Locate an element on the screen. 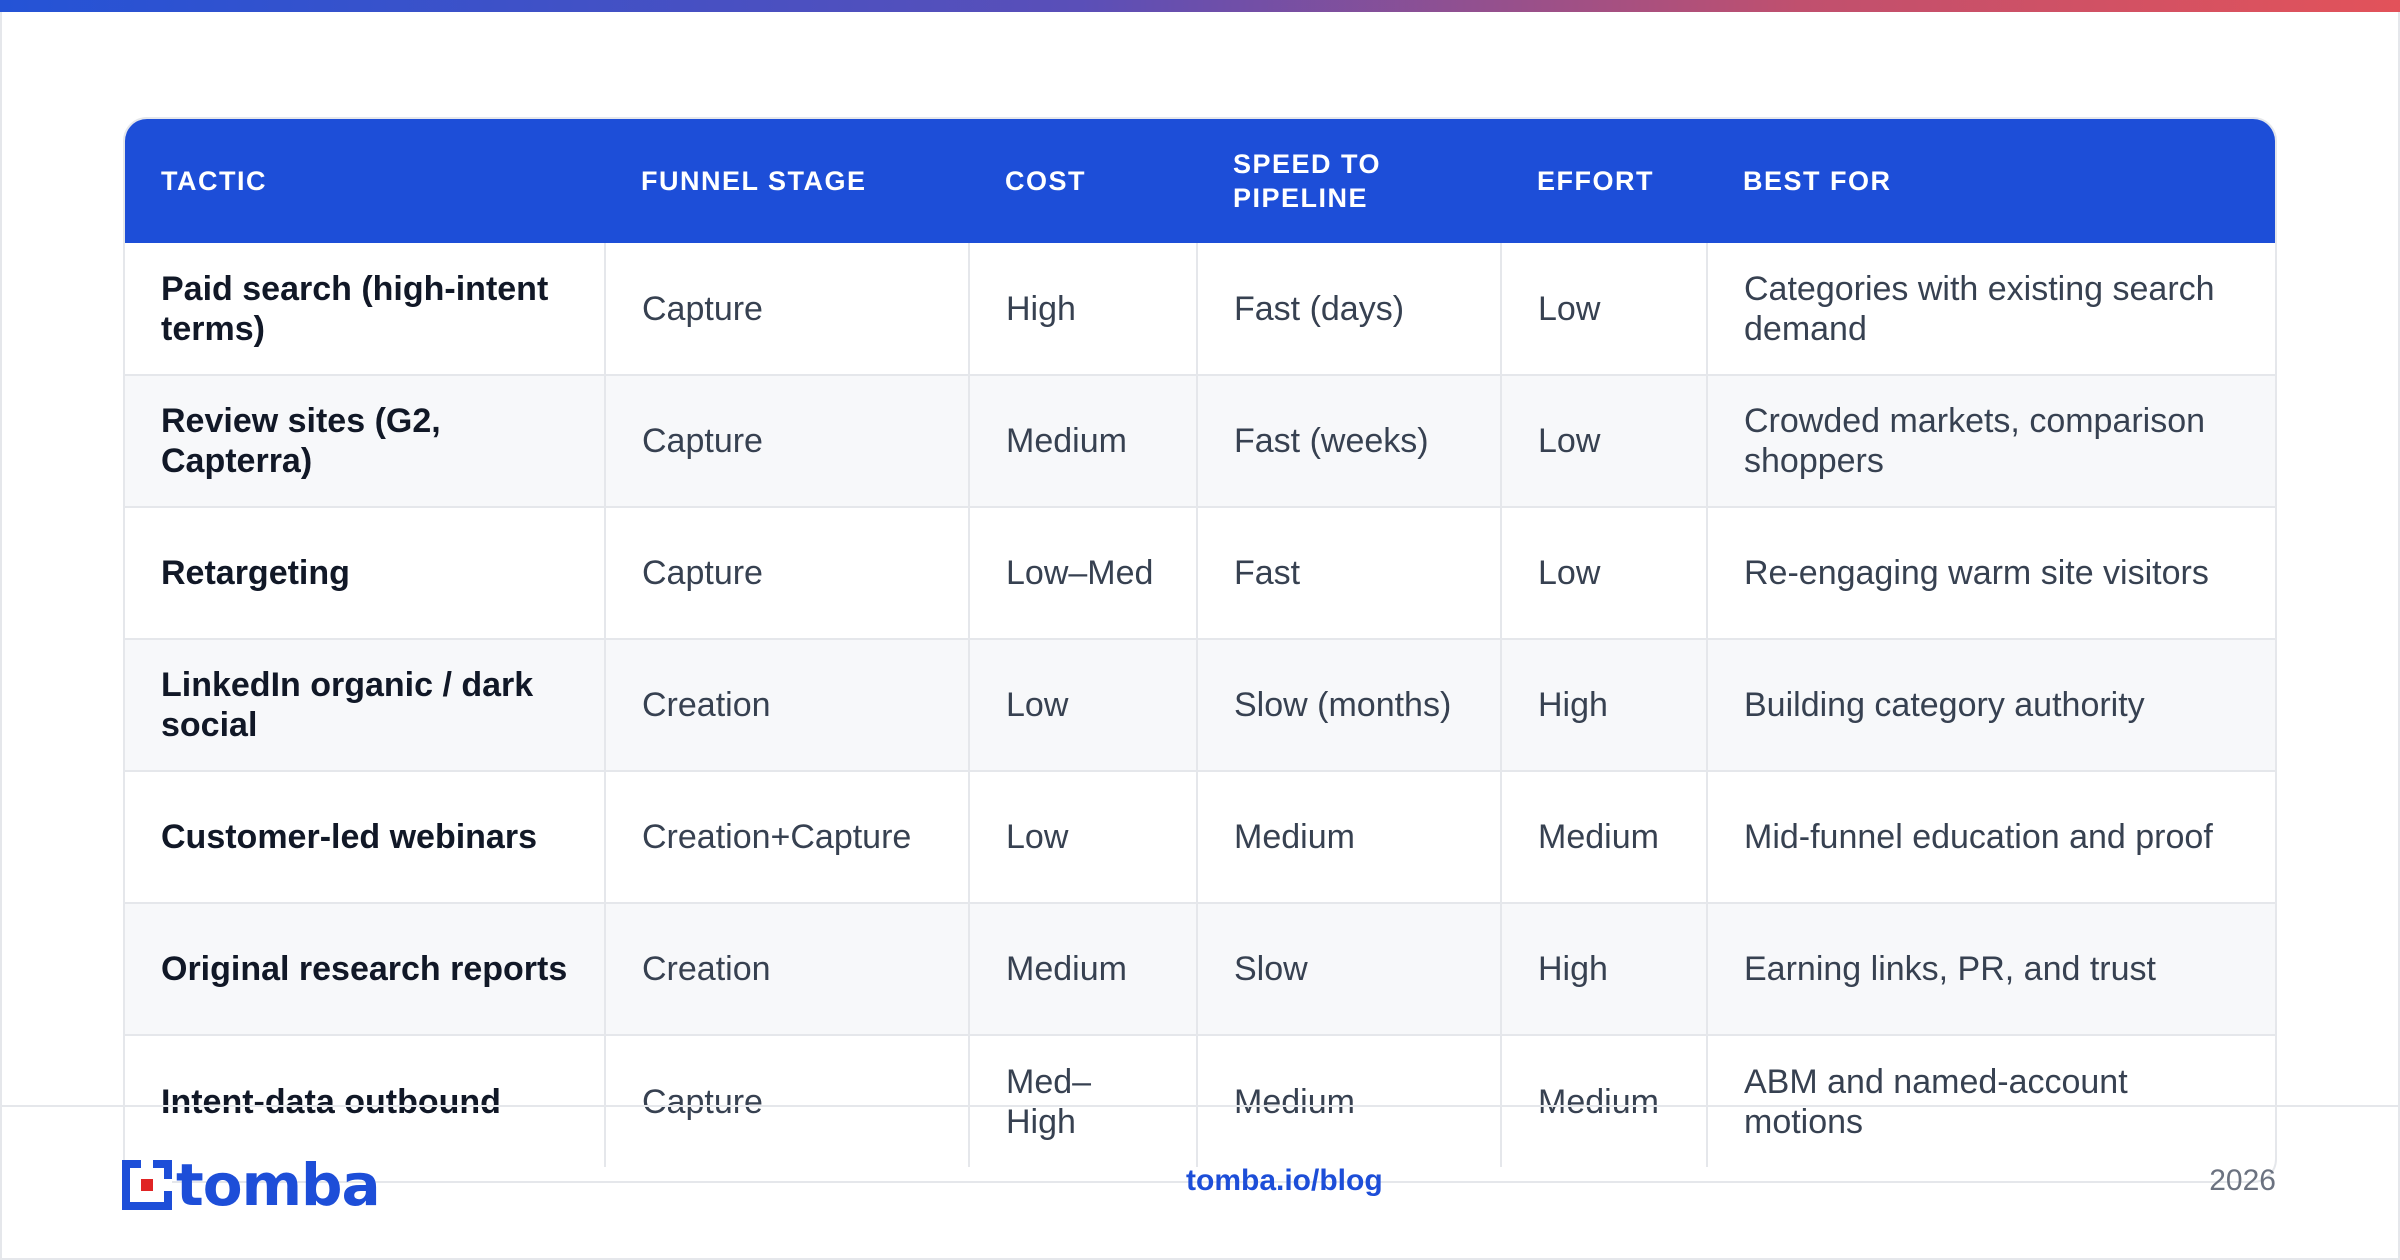  cell-best-for: Re-engaging warm site visitors is located at coordinates (1990, 572).